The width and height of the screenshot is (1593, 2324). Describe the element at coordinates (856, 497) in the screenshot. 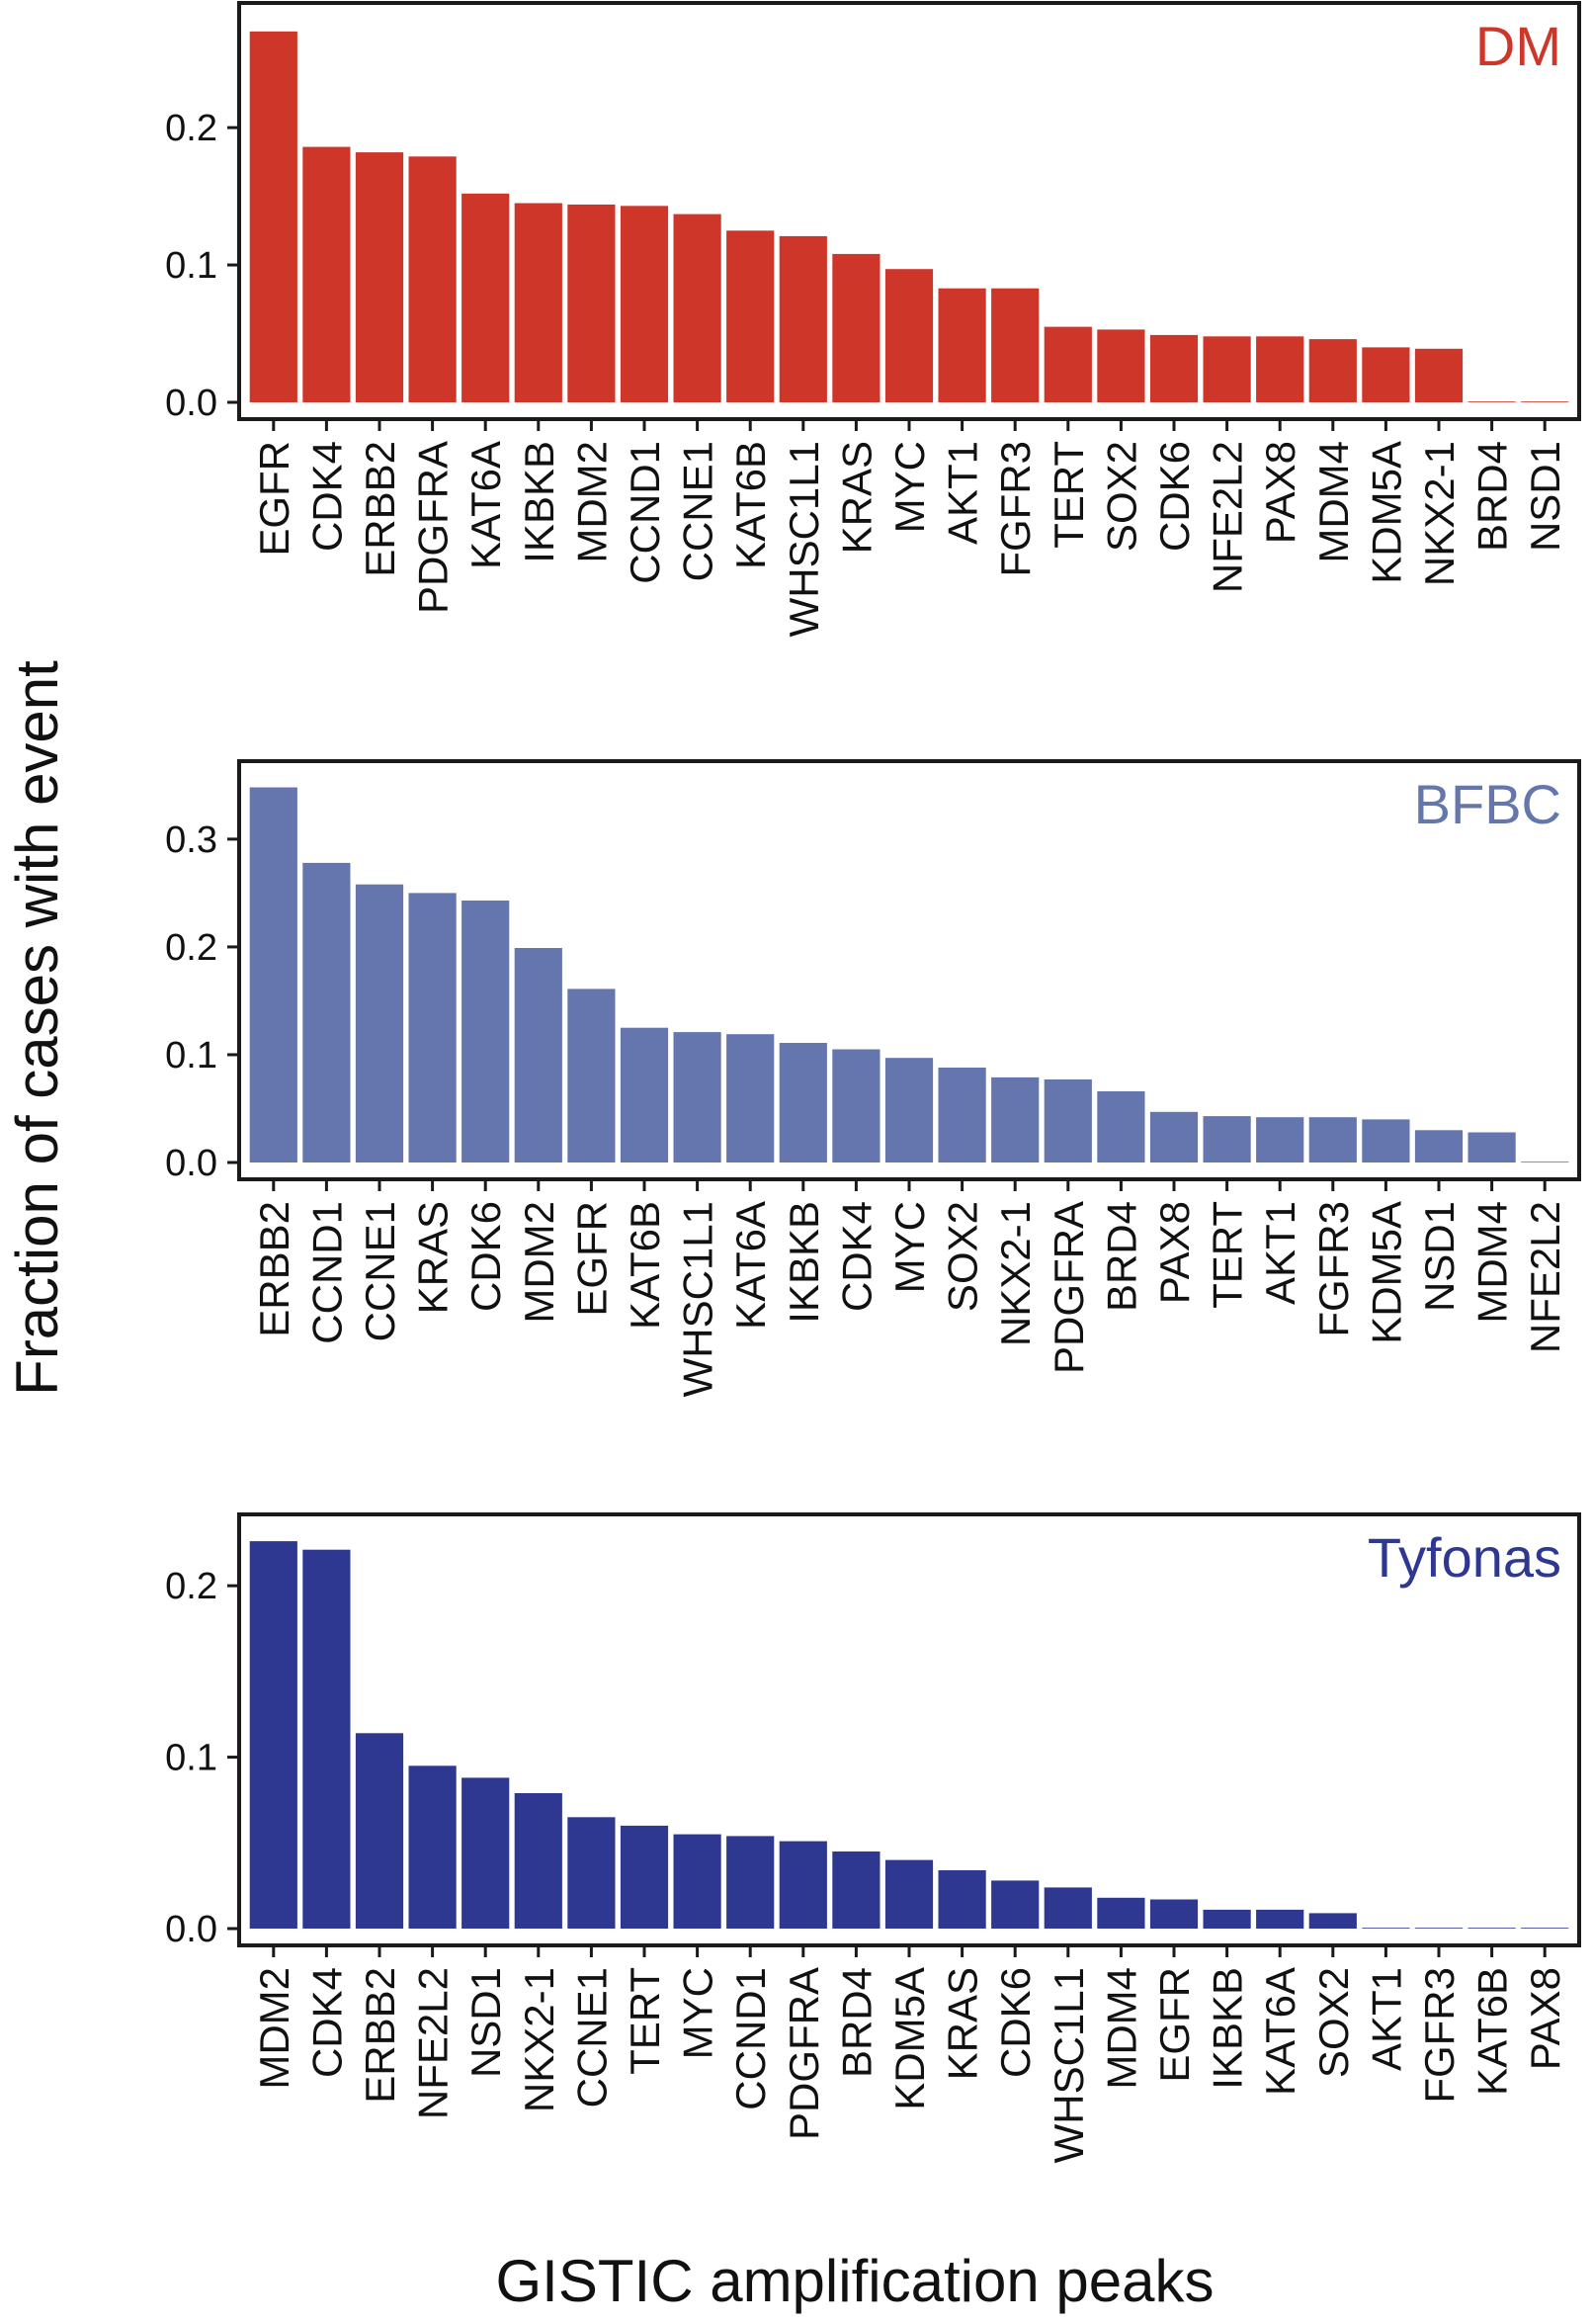

I see `x-tick-label: KRAS` at that location.